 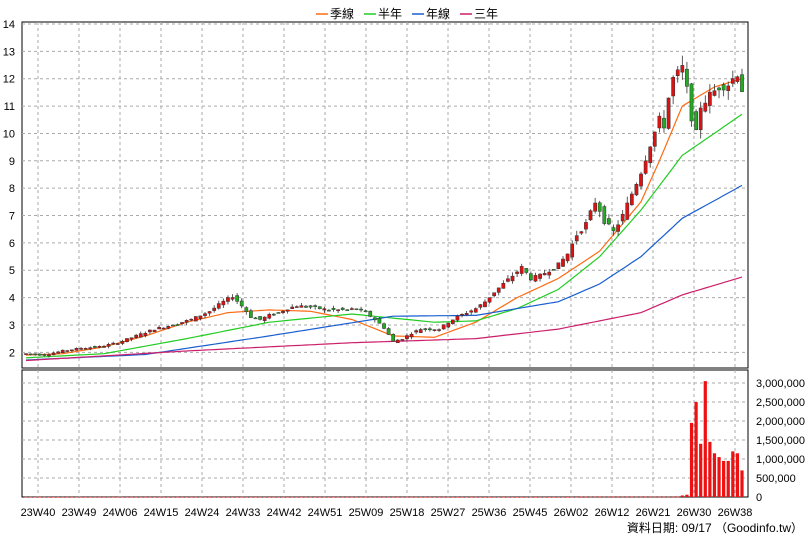 What do you see at coordinates (243, 513) in the screenshot?
I see `x-tick-label: 24W33` at bounding box center [243, 513].